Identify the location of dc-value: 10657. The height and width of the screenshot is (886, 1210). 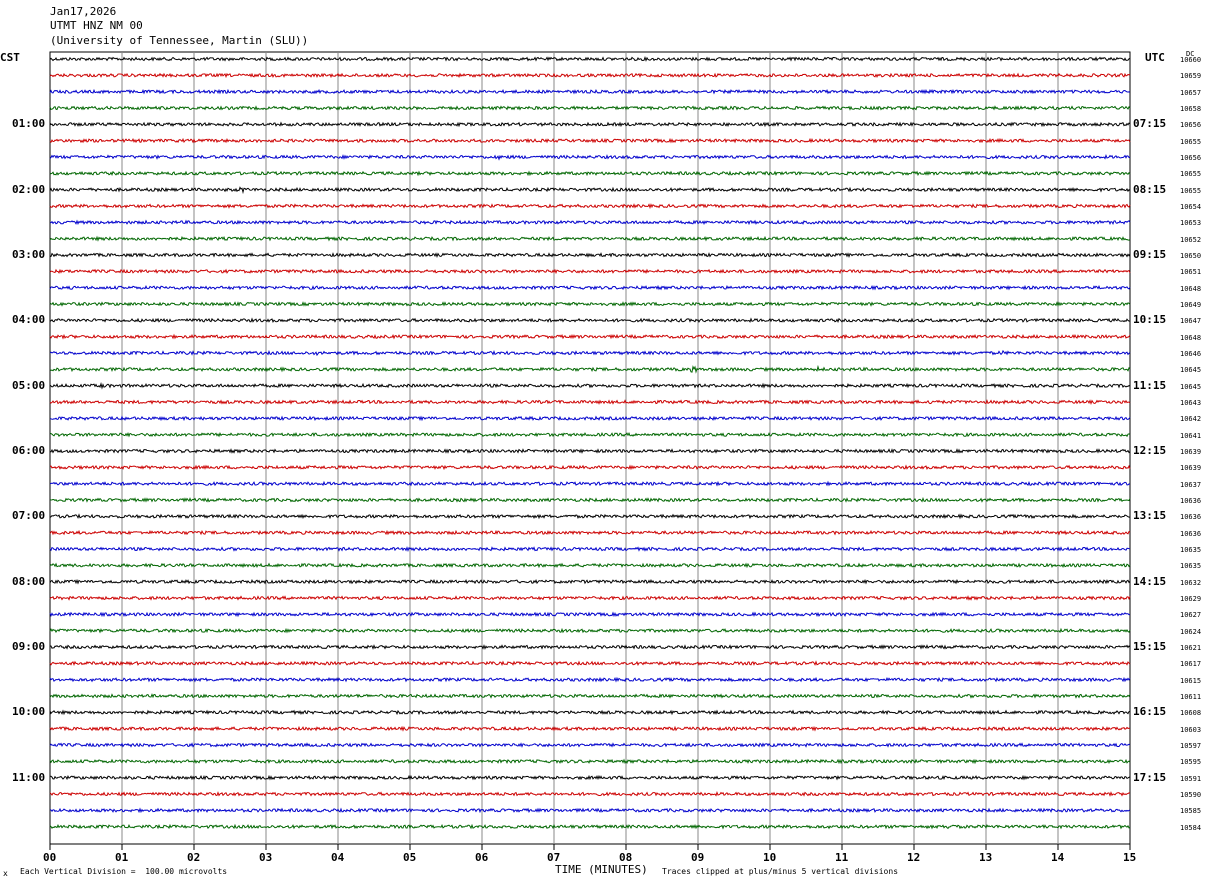
(1191, 92).